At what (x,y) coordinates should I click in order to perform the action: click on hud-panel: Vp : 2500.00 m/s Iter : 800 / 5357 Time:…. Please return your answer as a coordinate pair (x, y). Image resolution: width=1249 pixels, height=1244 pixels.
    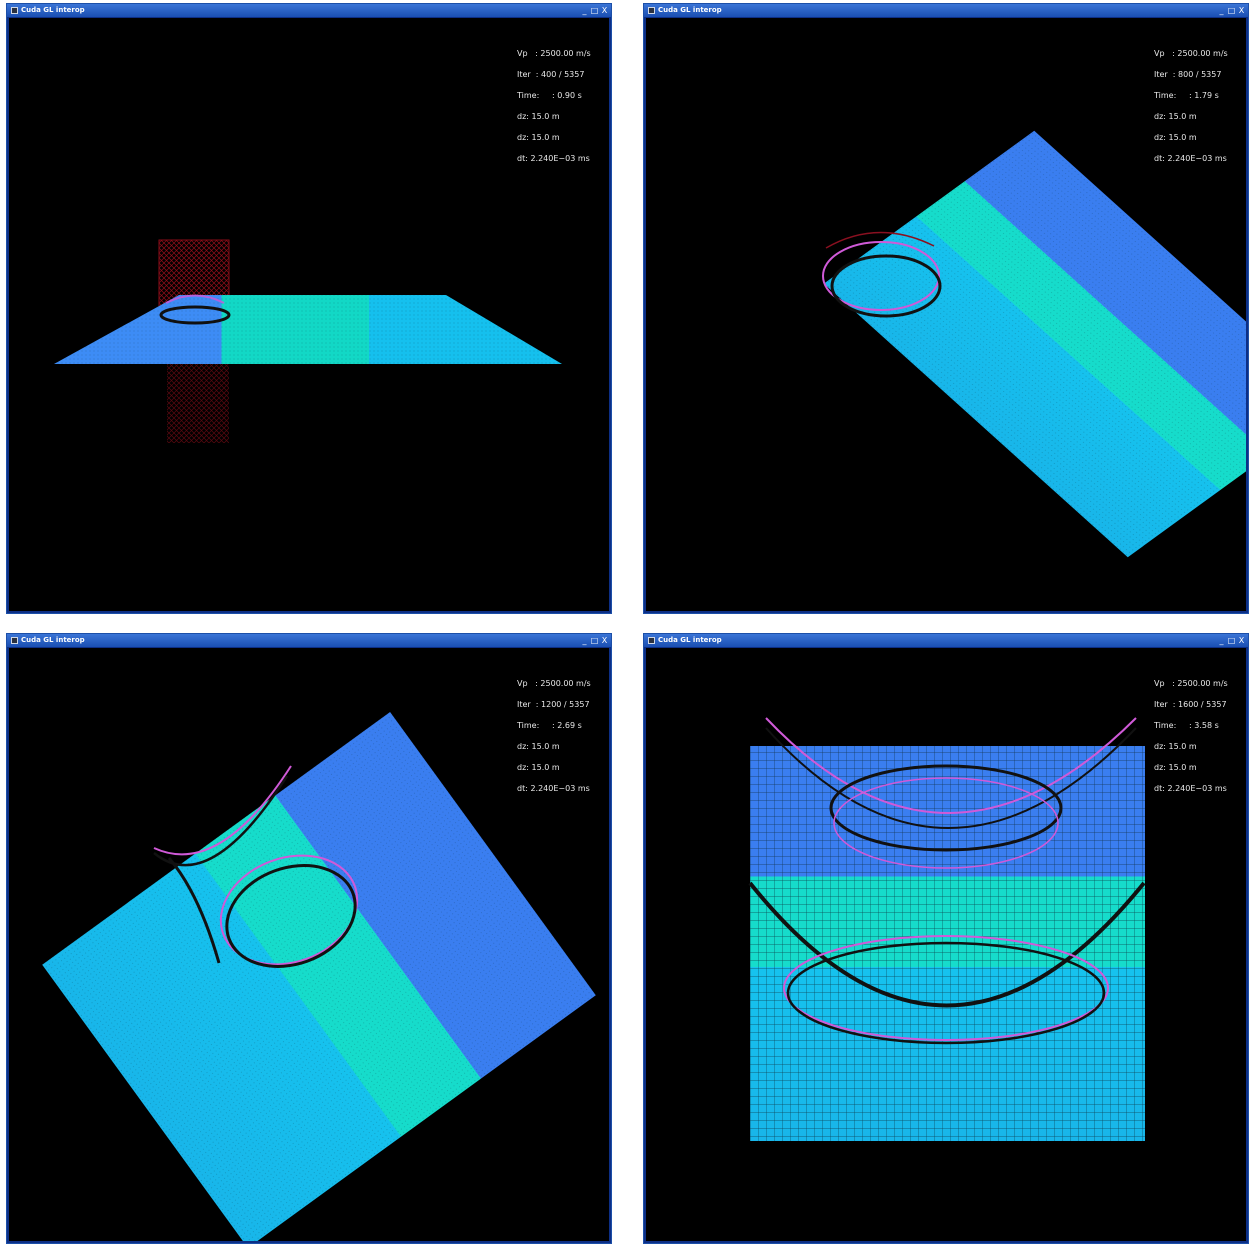
    Looking at the image, I should click on (1191, 111).